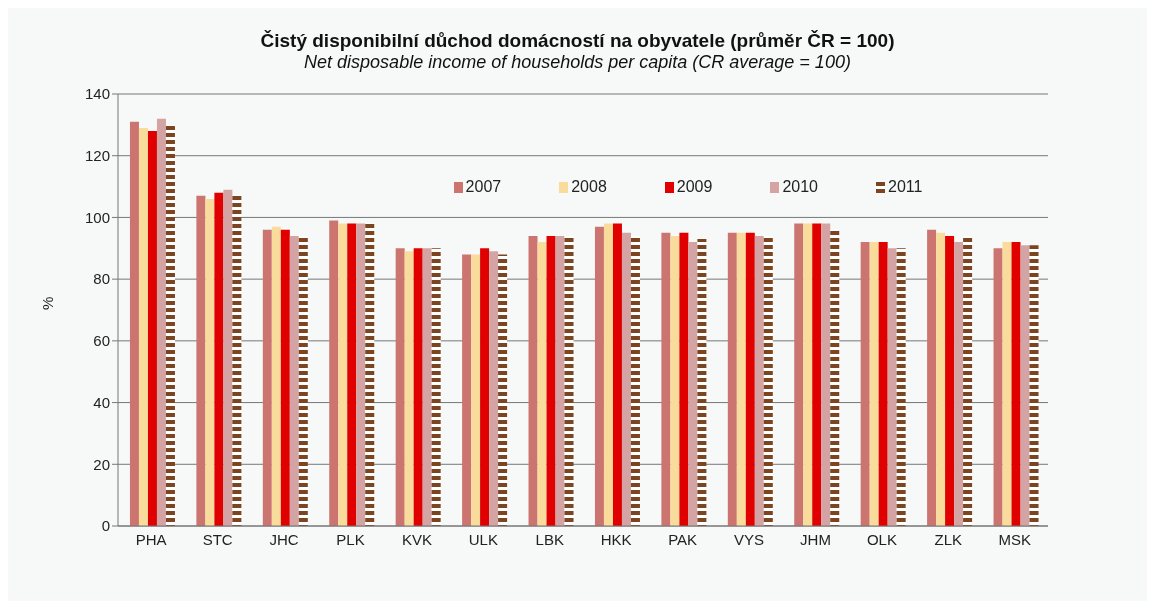 Image resolution: width=1155 pixels, height=609 pixels. I want to click on y-tick-label: 120, so click(97, 156).